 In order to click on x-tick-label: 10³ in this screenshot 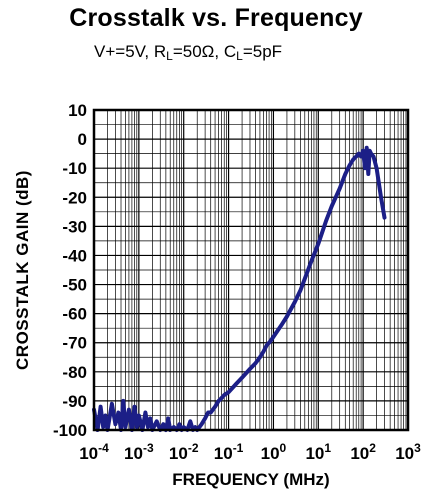, I will do `click(408, 452)`.